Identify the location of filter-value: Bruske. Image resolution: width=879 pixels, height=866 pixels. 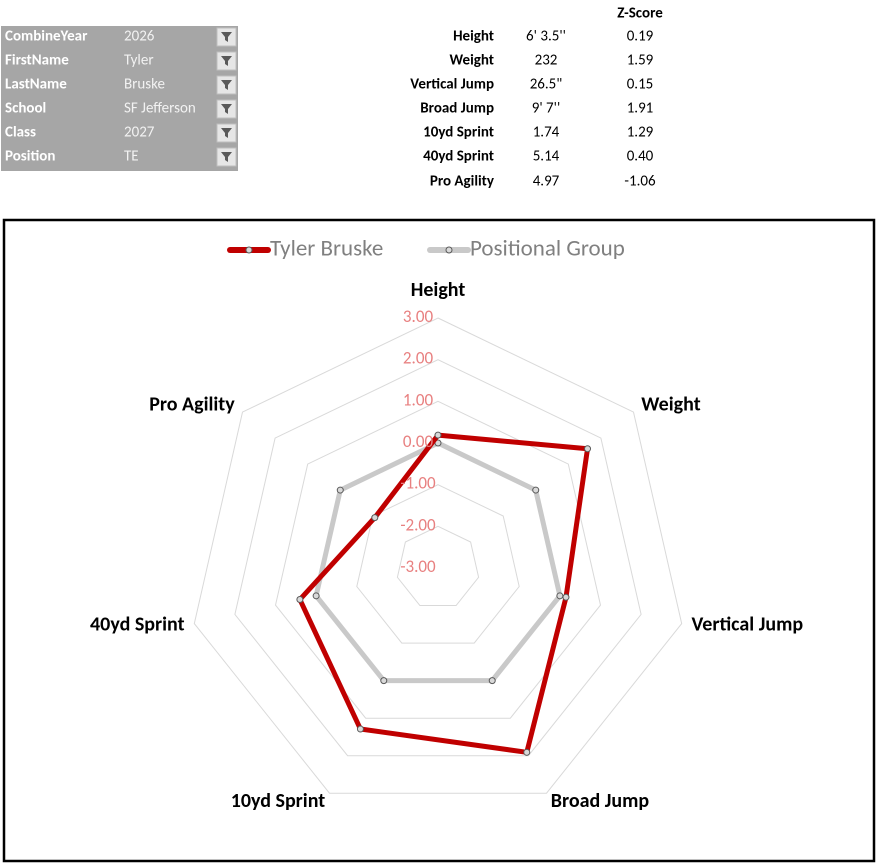
(144, 85).